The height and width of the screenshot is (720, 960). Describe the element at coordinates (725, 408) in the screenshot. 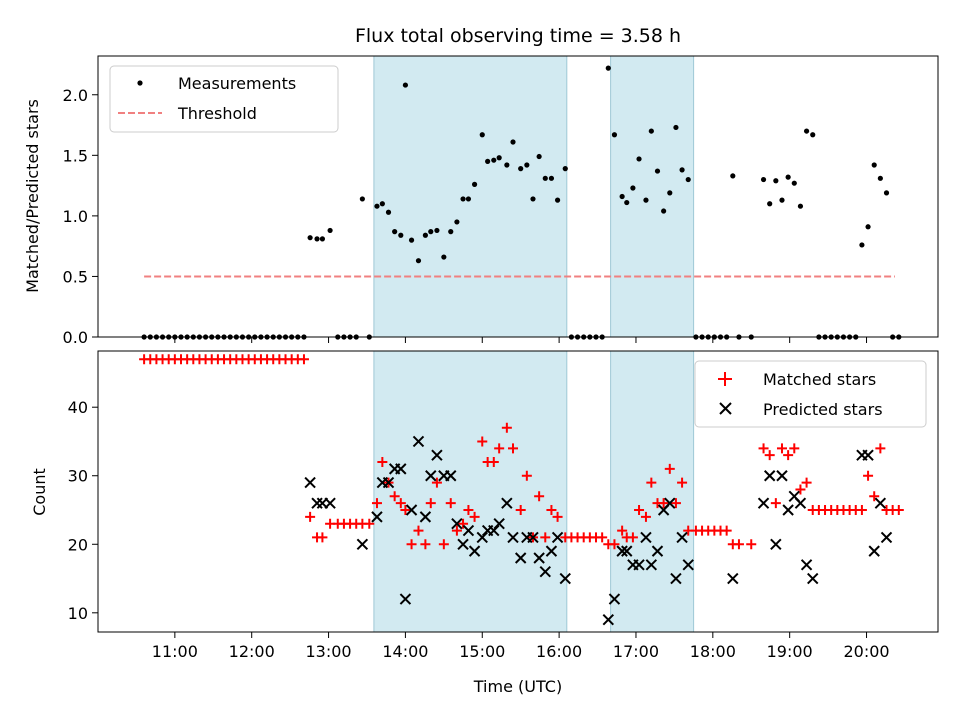

I see `legend-predicted-marker` at that location.